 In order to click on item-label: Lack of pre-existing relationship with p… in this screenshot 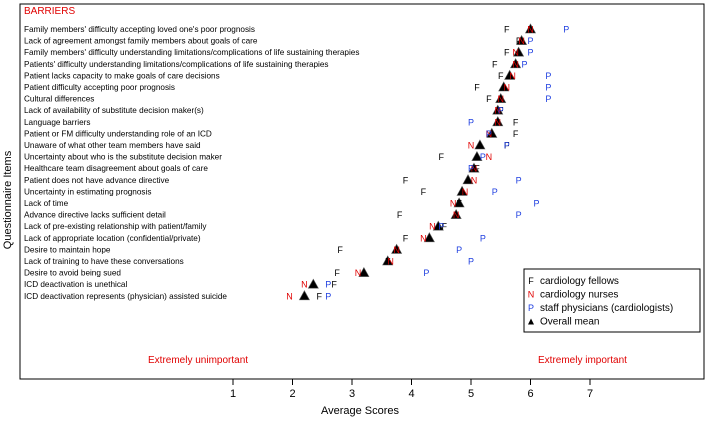, I will do `click(115, 226)`.